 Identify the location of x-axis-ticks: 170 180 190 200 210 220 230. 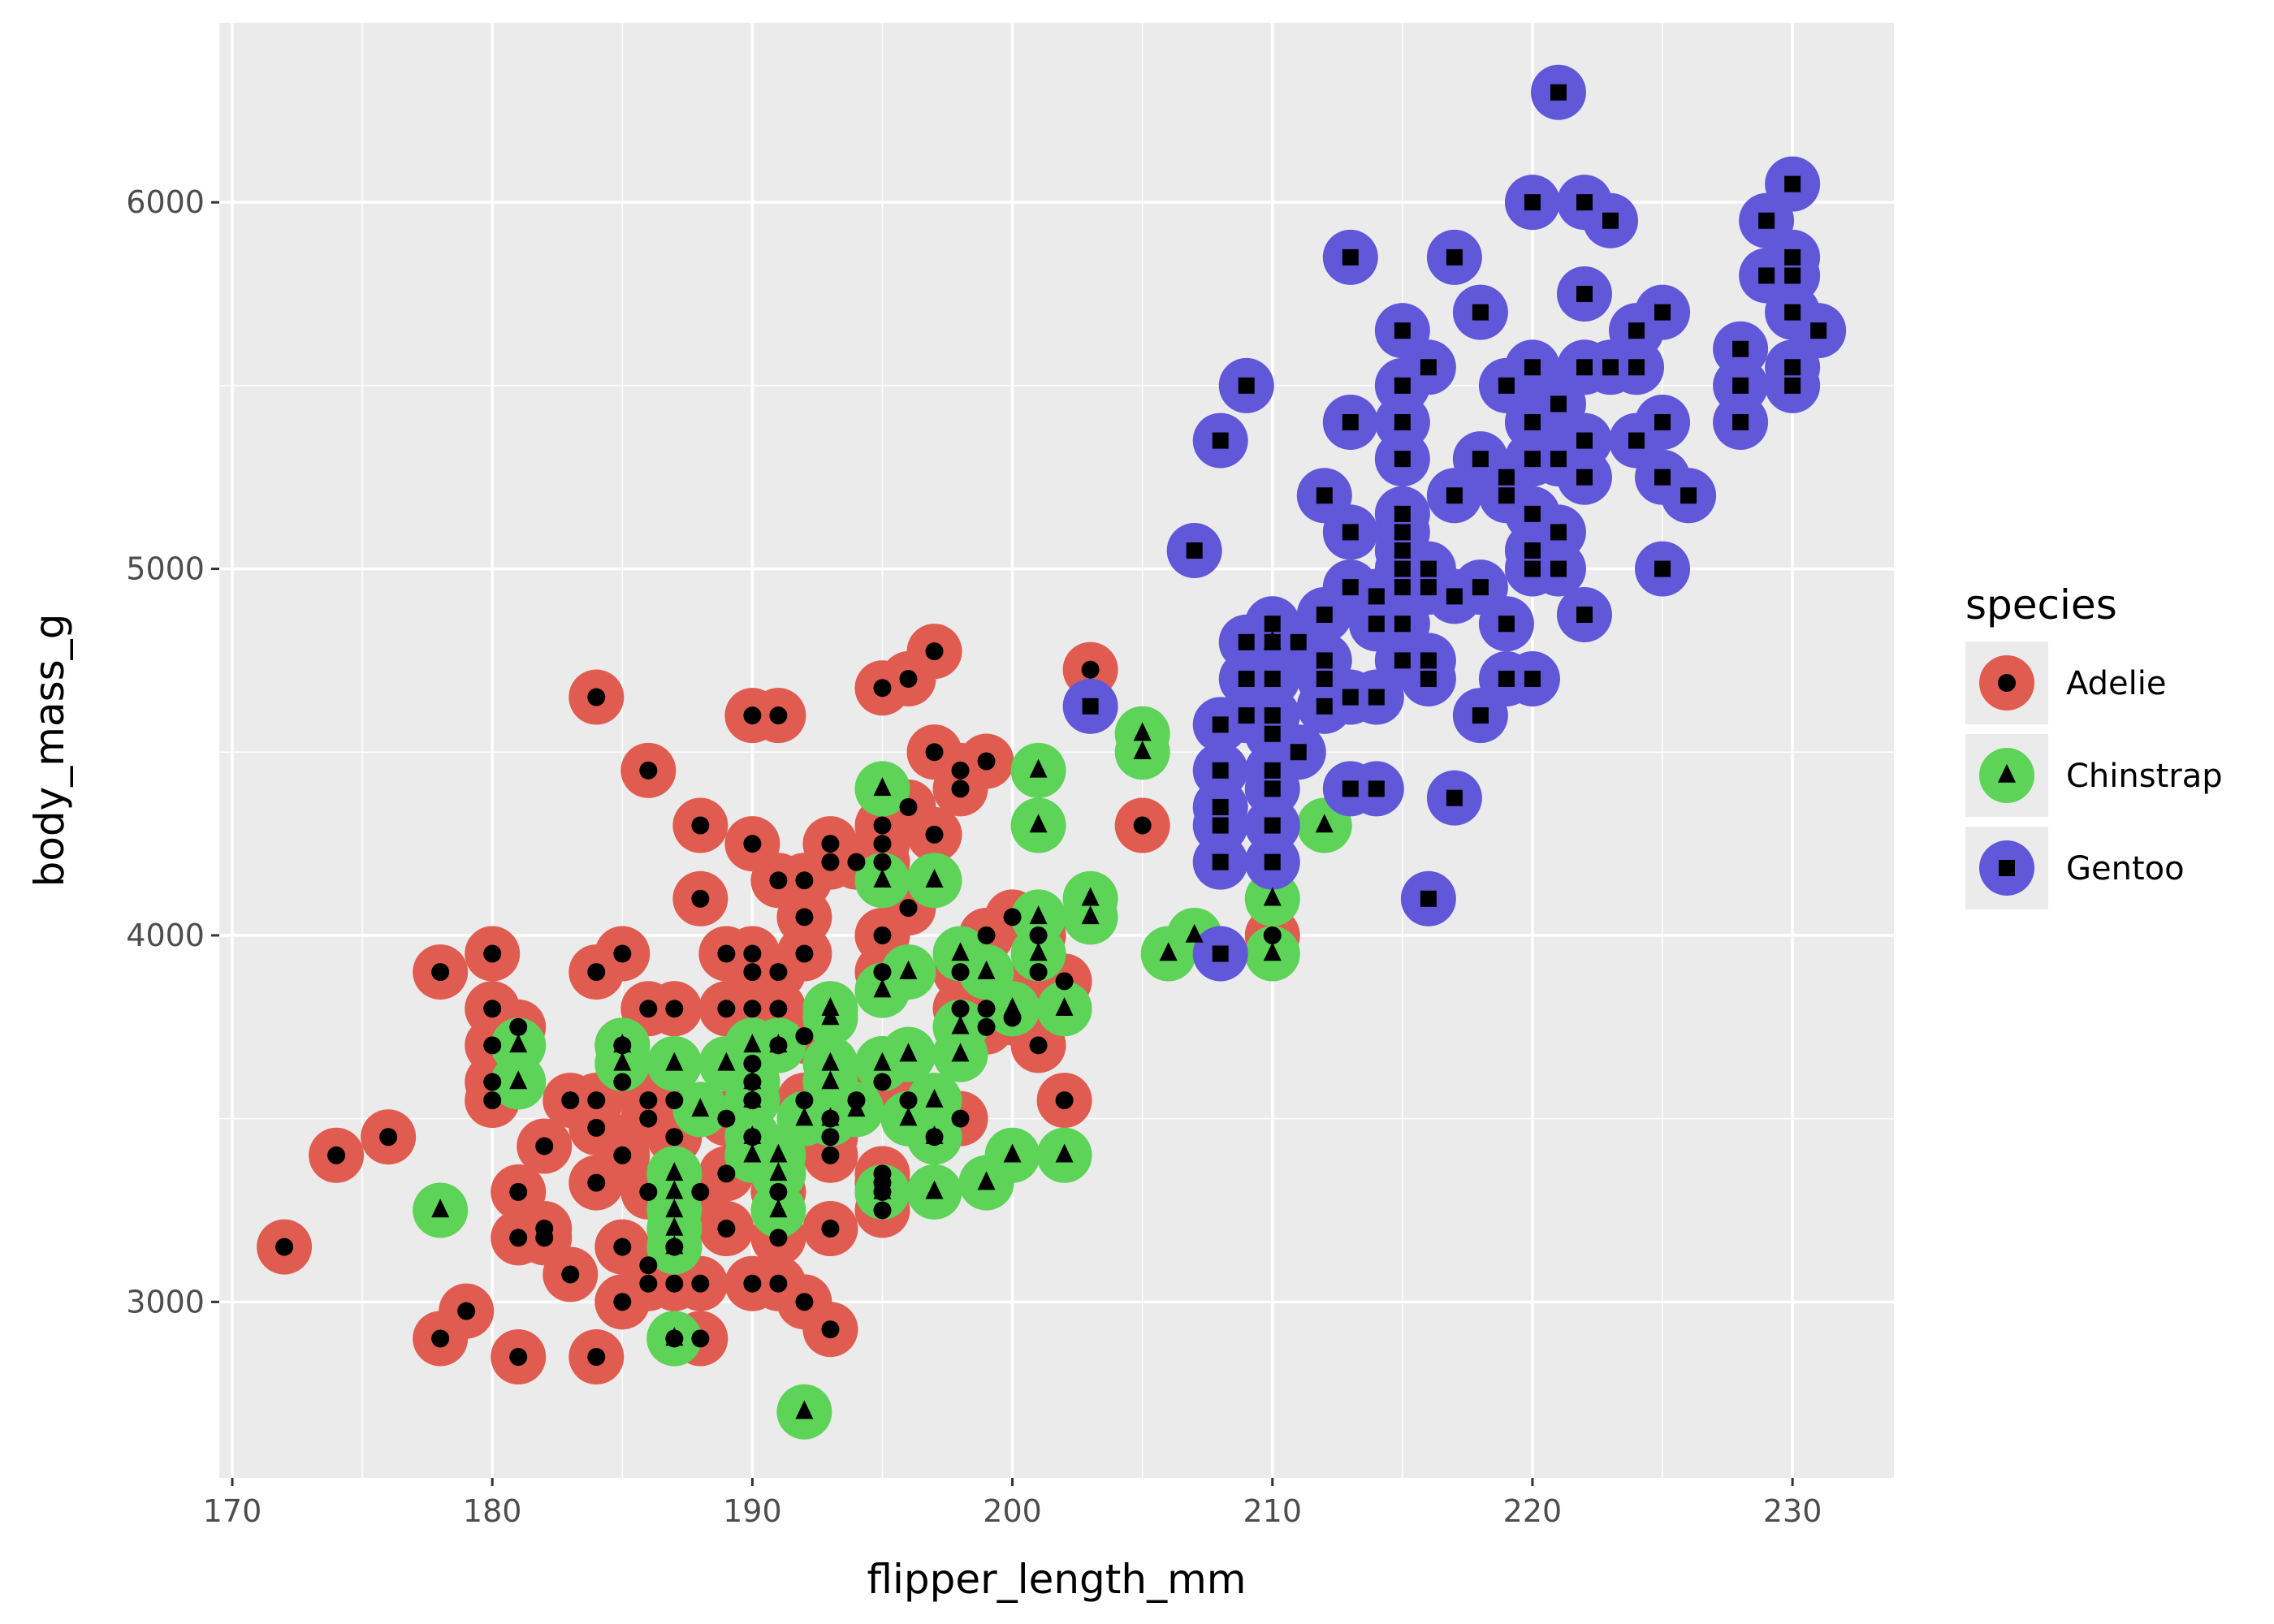
(1013, 1504).